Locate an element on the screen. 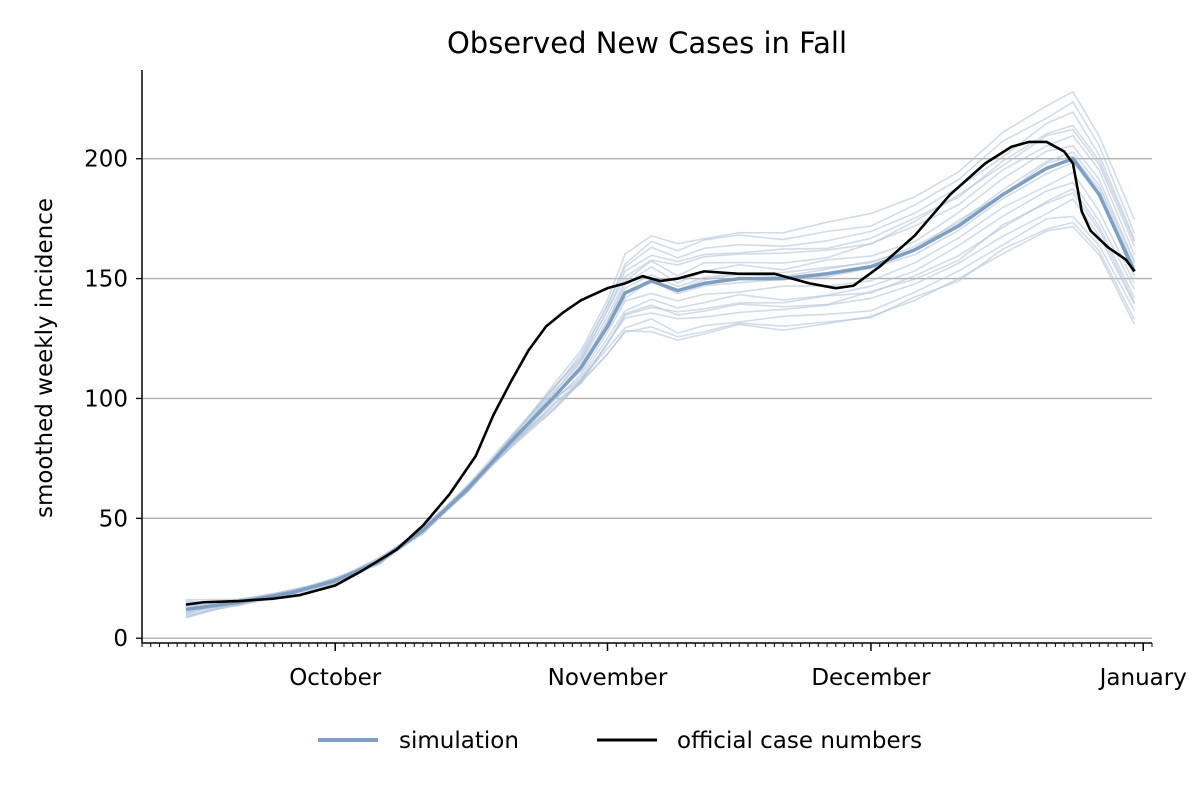 Image resolution: width=1200 pixels, height=800 pixels. legend-label-simulation: simulation is located at coordinates (459, 741).